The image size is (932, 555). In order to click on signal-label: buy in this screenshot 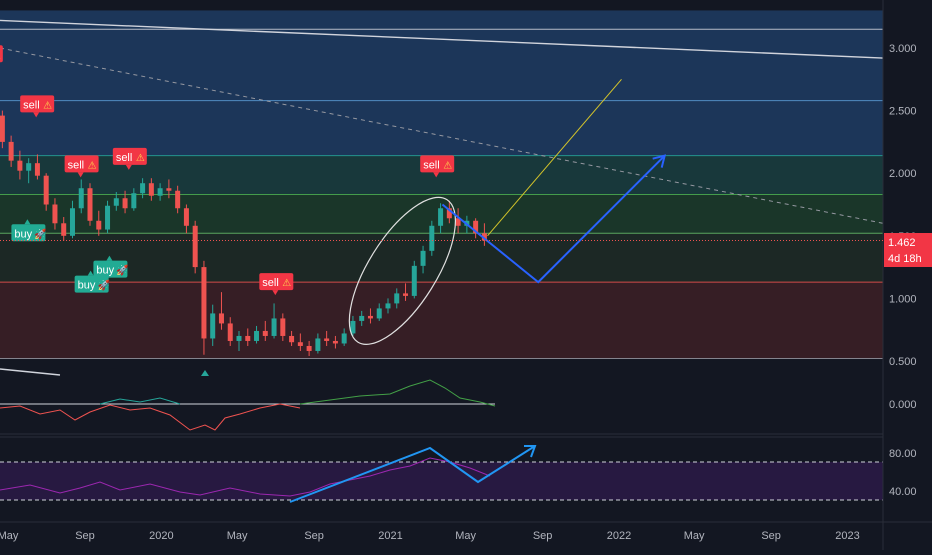, I will do `click(105, 271)`.